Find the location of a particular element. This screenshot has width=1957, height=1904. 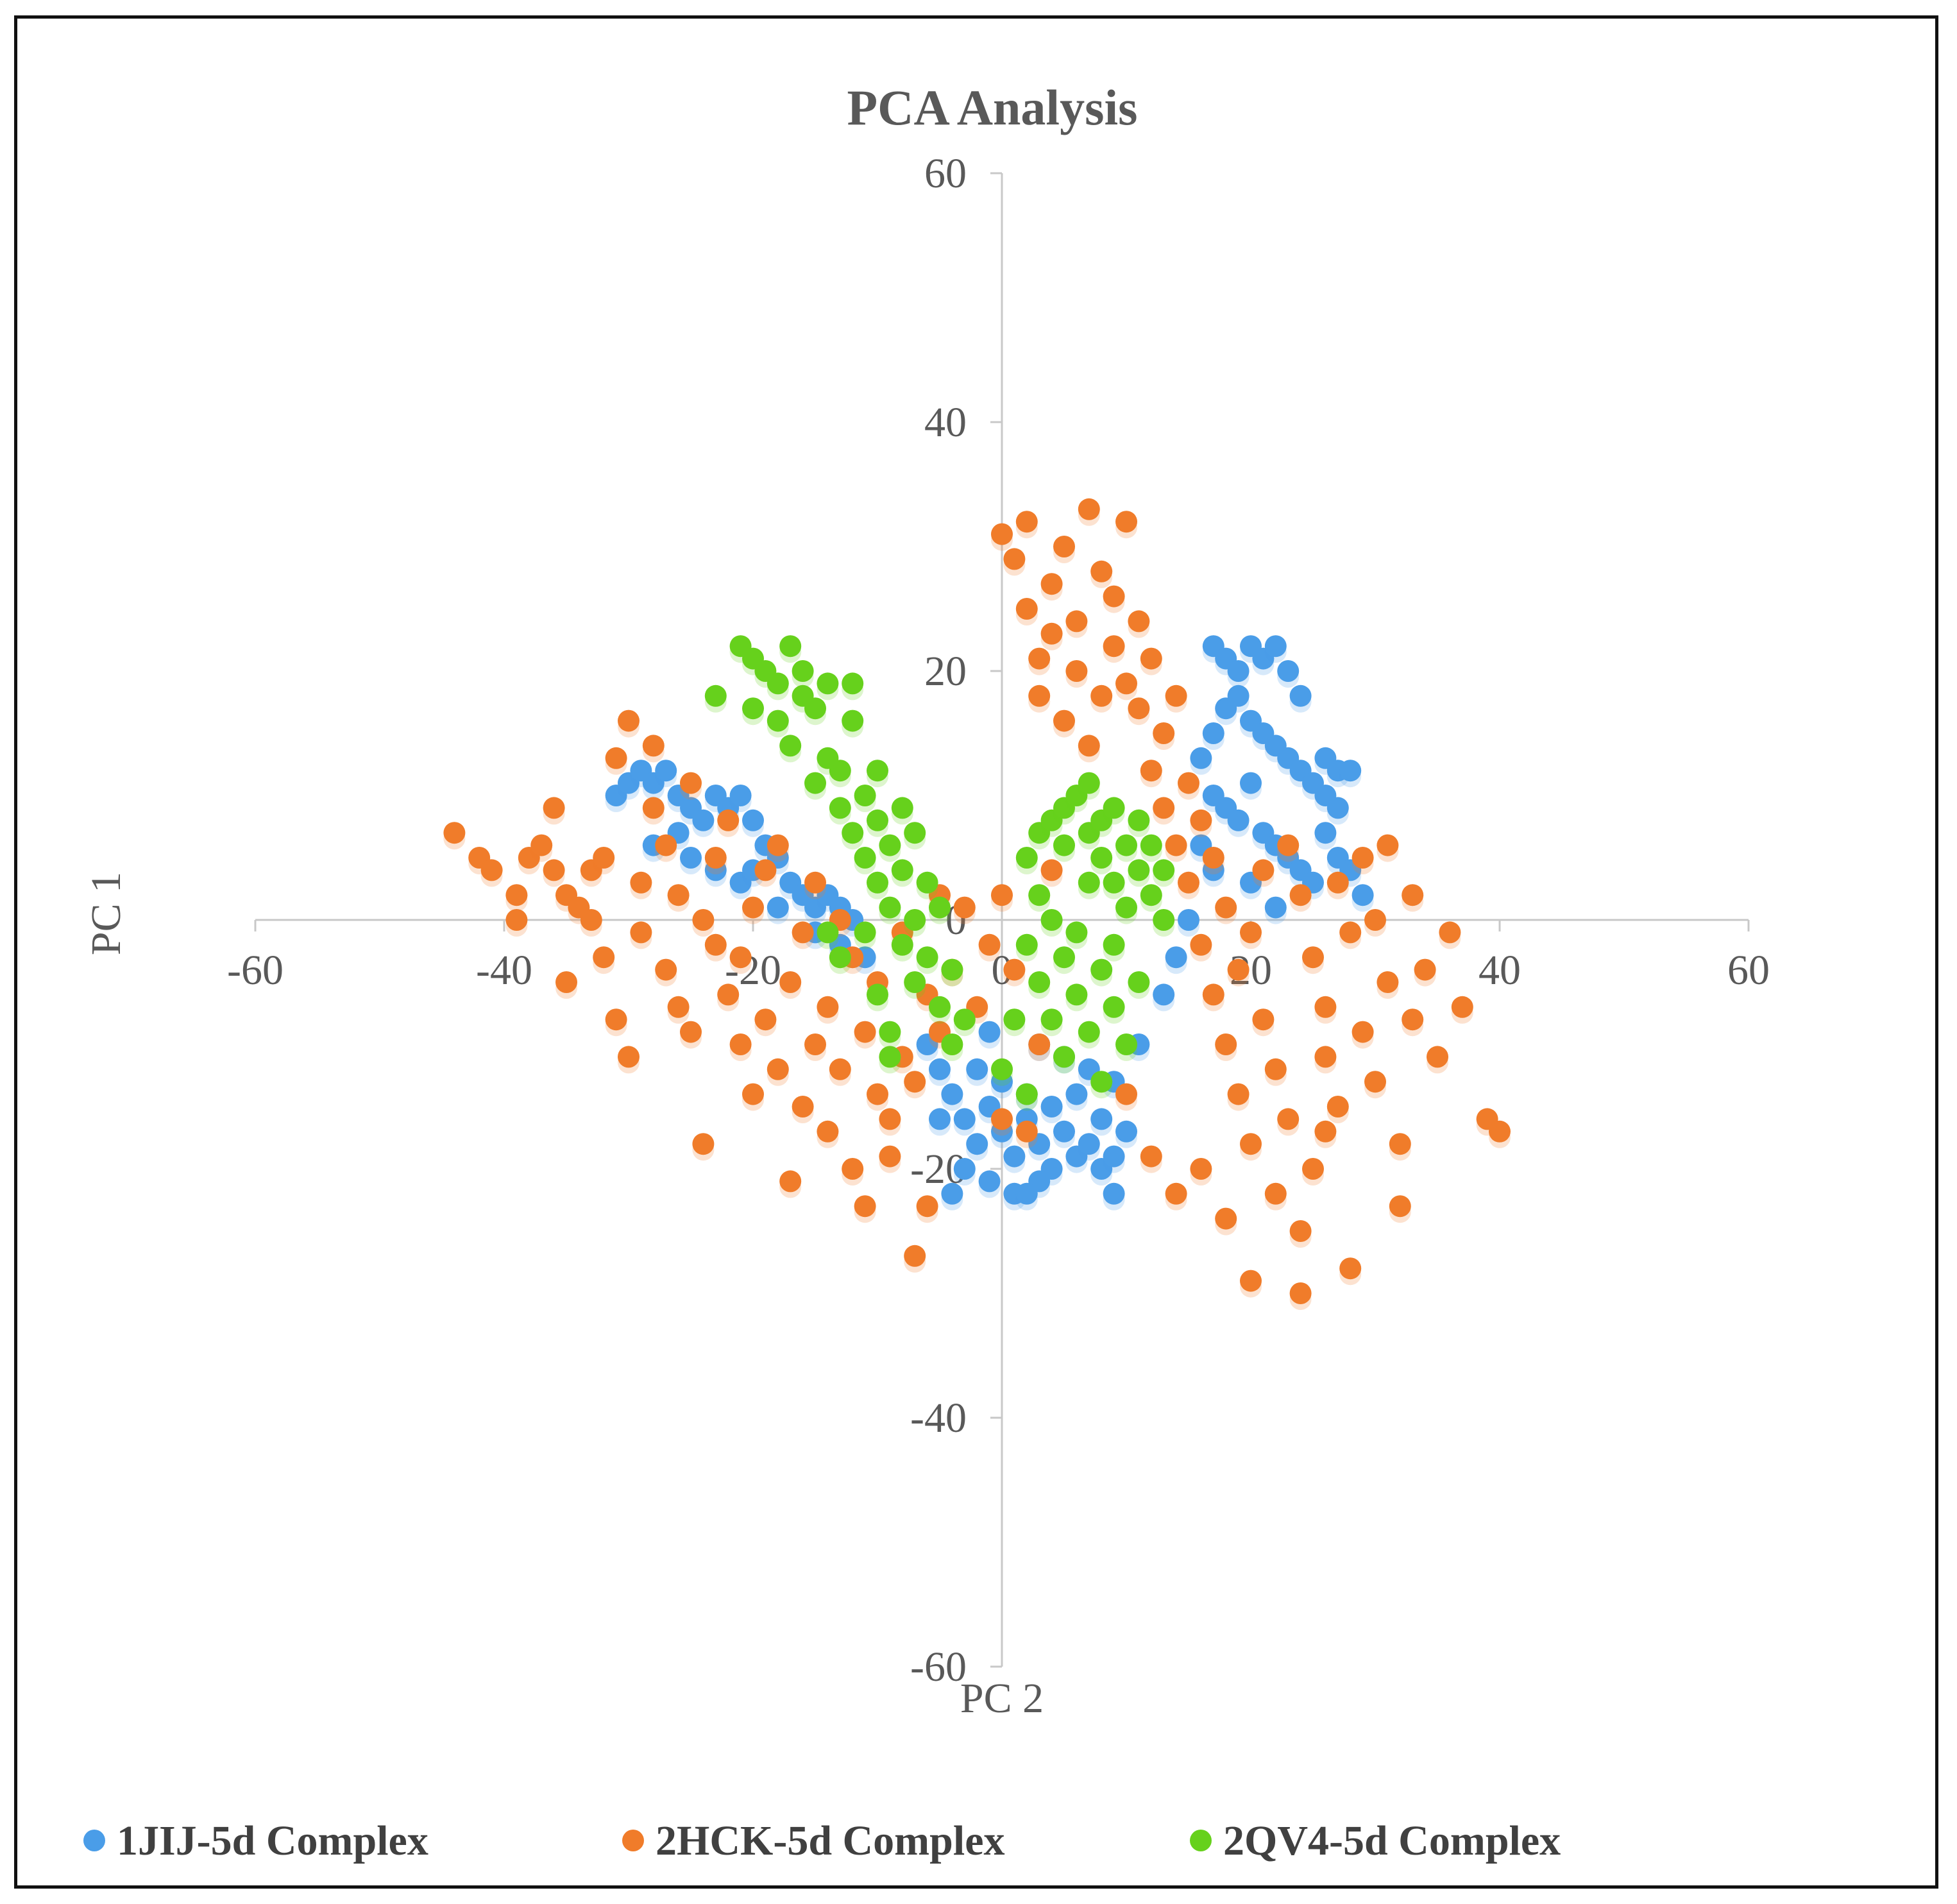

y-tick-label: 20 is located at coordinates (945, 671).